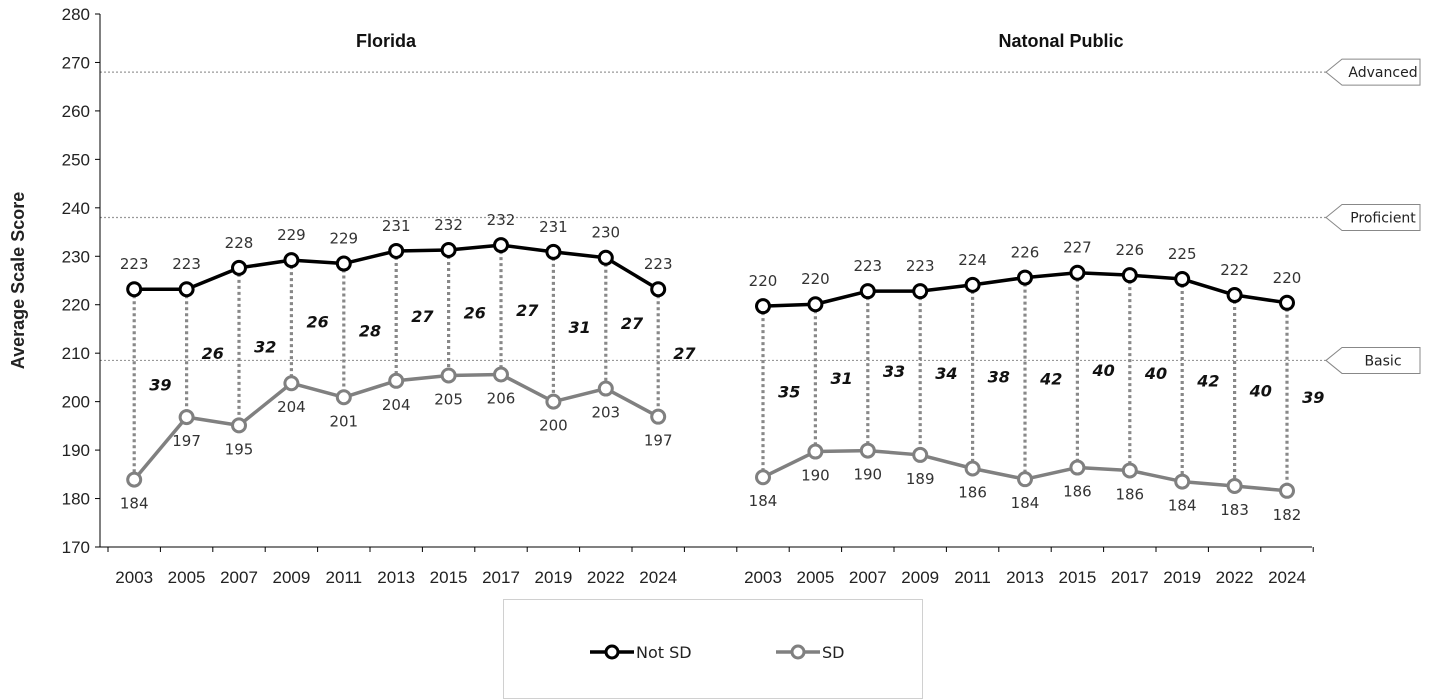 The height and width of the screenshot is (700, 1430). What do you see at coordinates (1234, 510) in the screenshot?
I see `value-label-sd: 183` at bounding box center [1234, 510].